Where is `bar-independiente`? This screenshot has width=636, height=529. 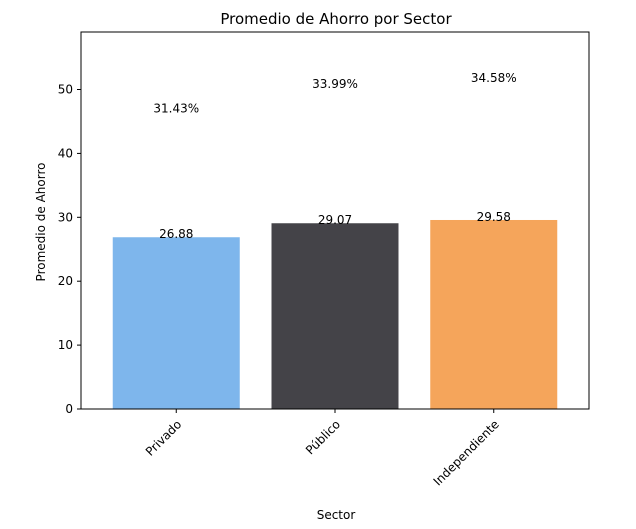 bar-independiente is located at coordinates (494, 314).